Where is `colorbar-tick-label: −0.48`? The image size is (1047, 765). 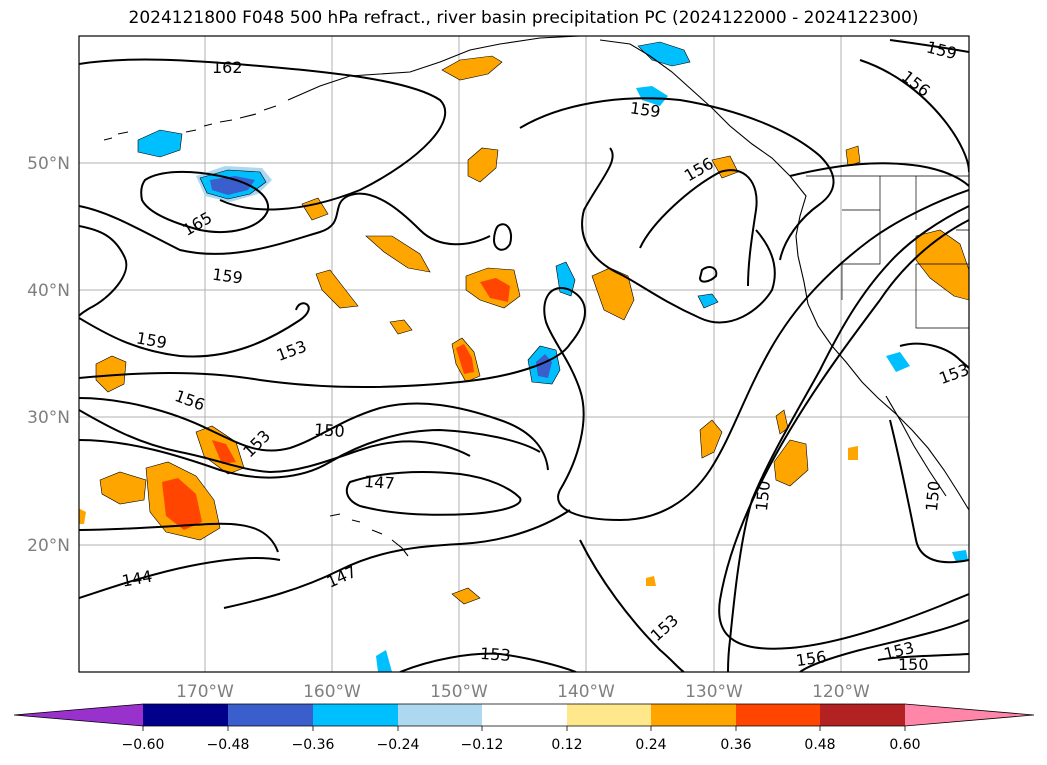 colorbar-tick-label: −0.48 is located at coordinates (228, 745).